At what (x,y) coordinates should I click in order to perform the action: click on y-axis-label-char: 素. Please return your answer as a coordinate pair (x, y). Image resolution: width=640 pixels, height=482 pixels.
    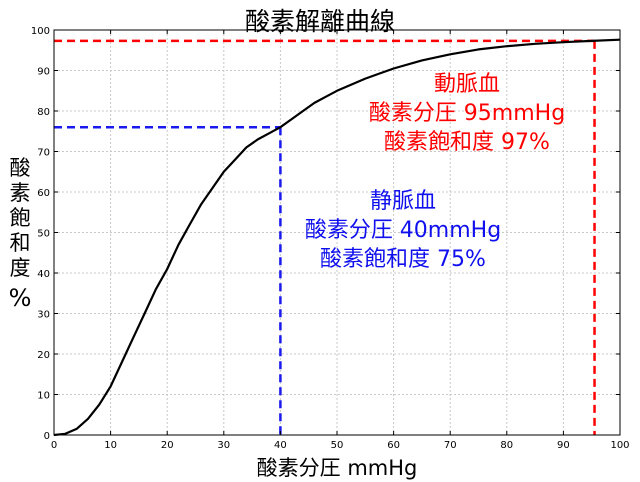
    Looking at the image, I should click on (20, 193).